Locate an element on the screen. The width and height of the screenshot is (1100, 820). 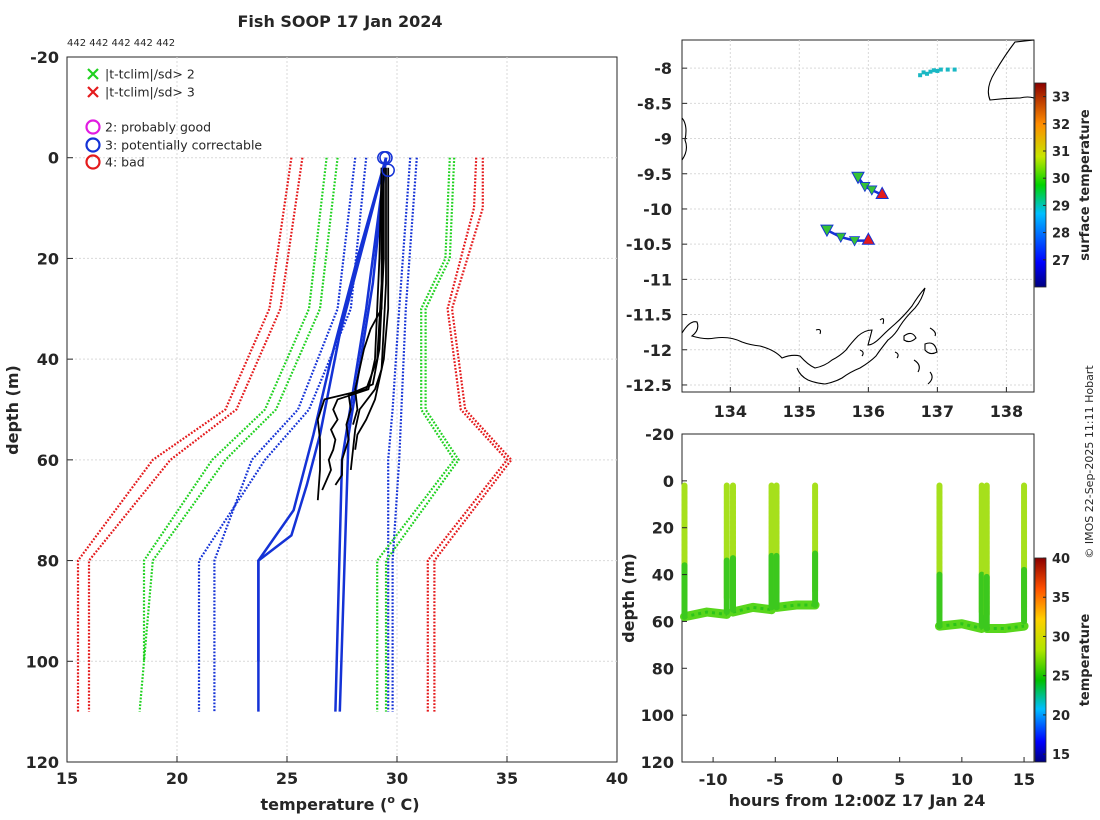
x-tick-label: 25 is located at coordinates (287, 778).